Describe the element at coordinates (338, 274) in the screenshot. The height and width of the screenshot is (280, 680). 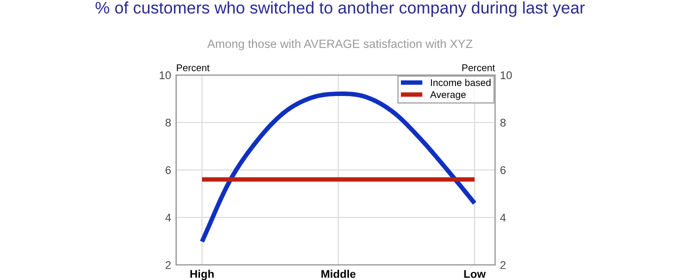
I see `x-tick-label: Middle` at that location.